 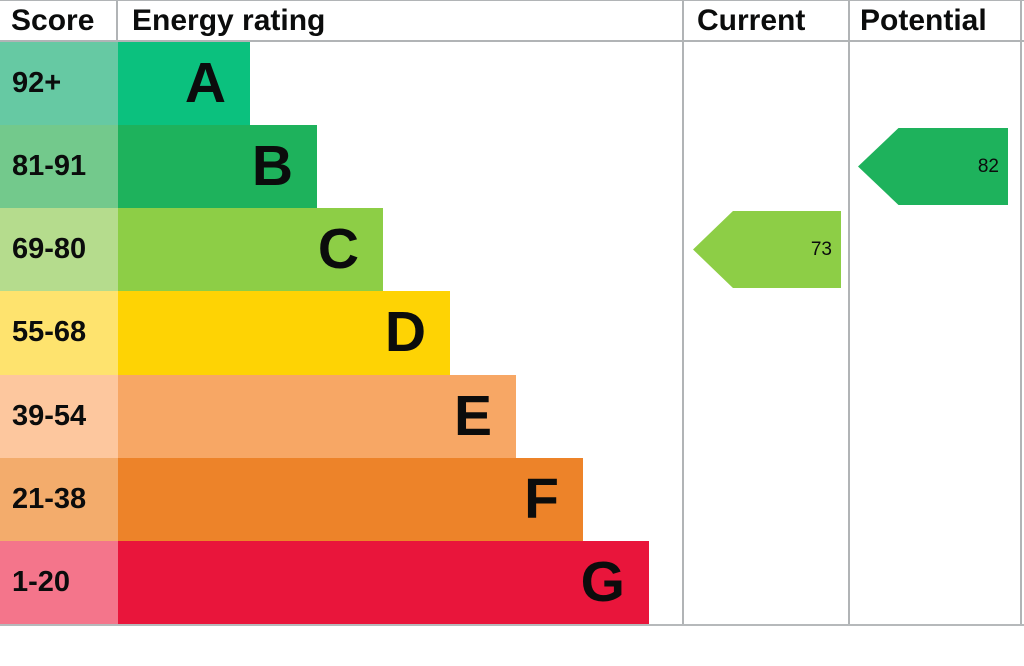 I want to click on score-range-label: 21-38, so click(x=49, y=498).